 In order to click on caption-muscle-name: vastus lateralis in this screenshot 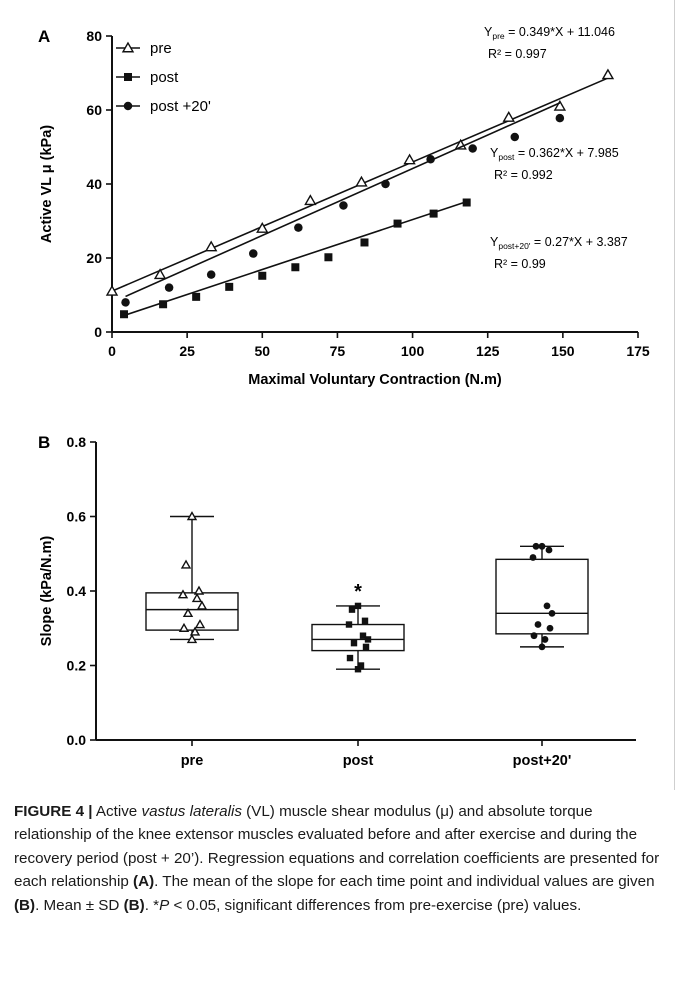, I will do `click(191, 811)`.